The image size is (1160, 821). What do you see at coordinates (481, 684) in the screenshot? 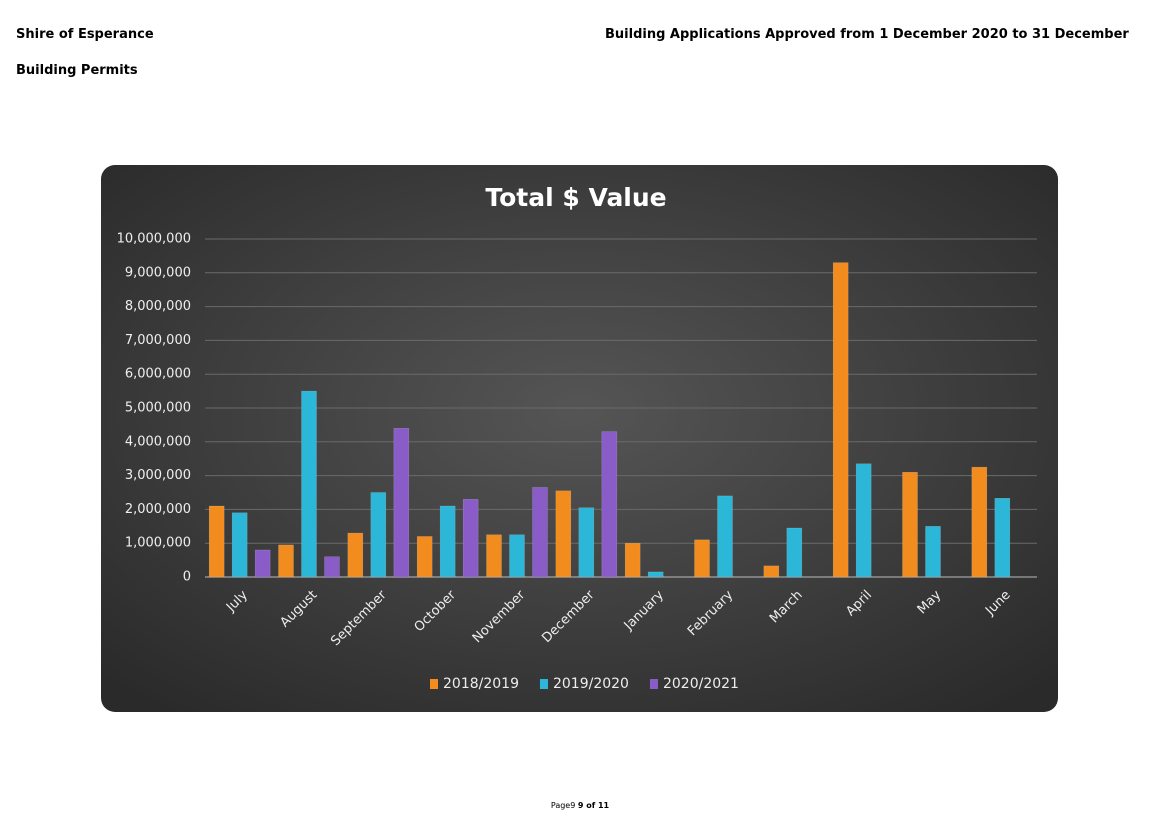
I see `legend-label: 2018/2019` at bounding box center [481, 684].